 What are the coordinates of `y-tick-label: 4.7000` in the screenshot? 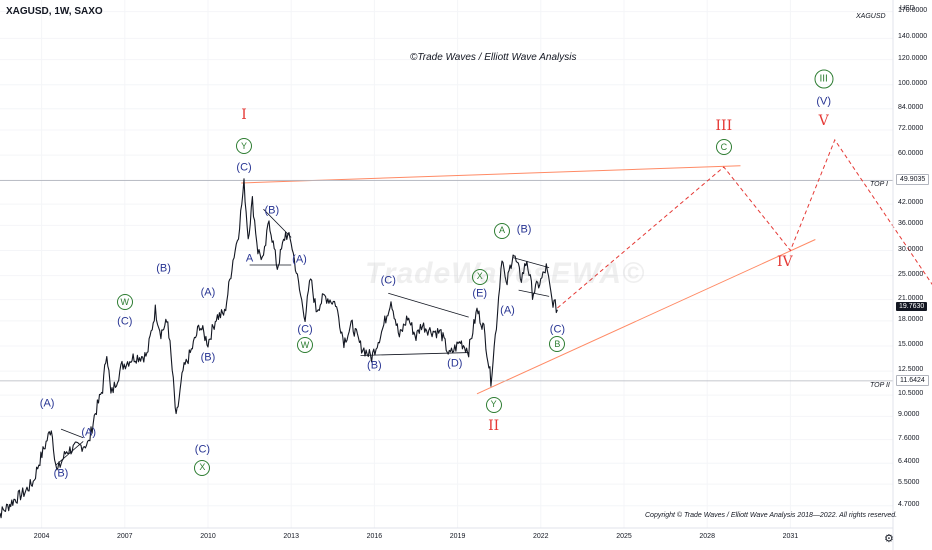 It's located at (909, 504).